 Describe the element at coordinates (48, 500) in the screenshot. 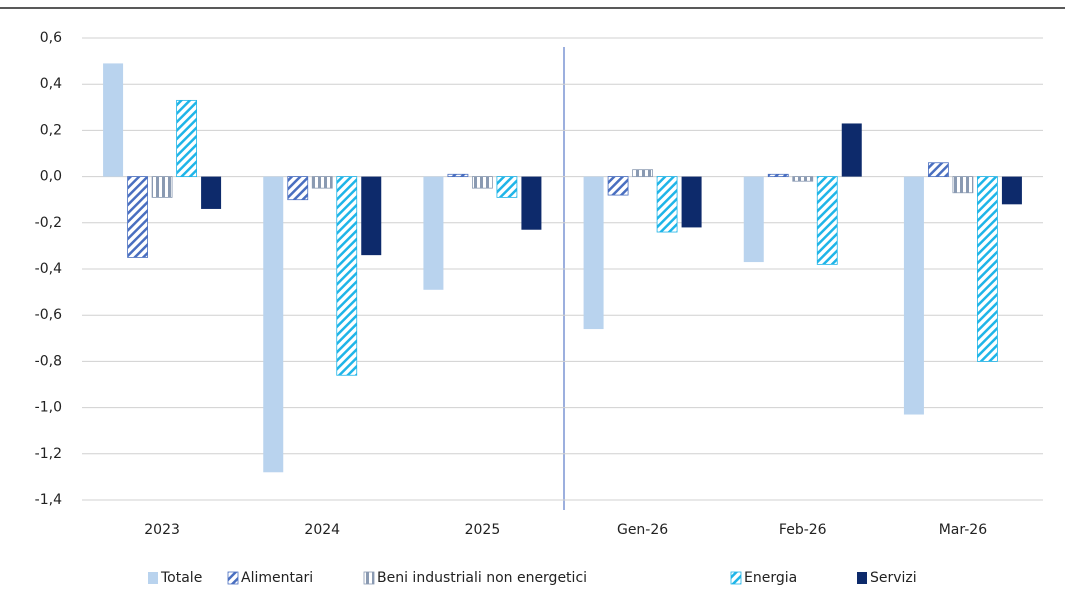

I see `y-tick-label: -1,4` at that location.